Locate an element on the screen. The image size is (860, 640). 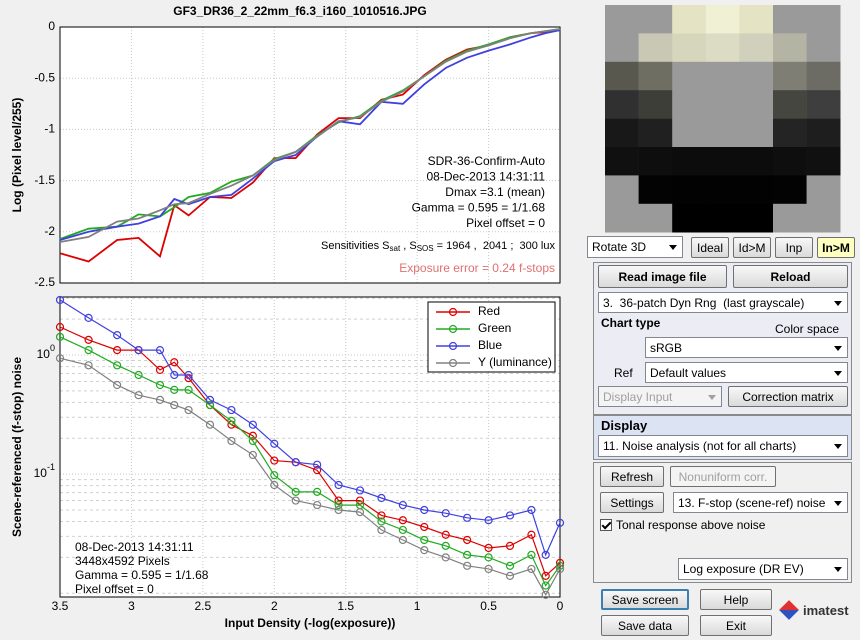
correction-button: Correction matrix is located at coordinates (788, 396).